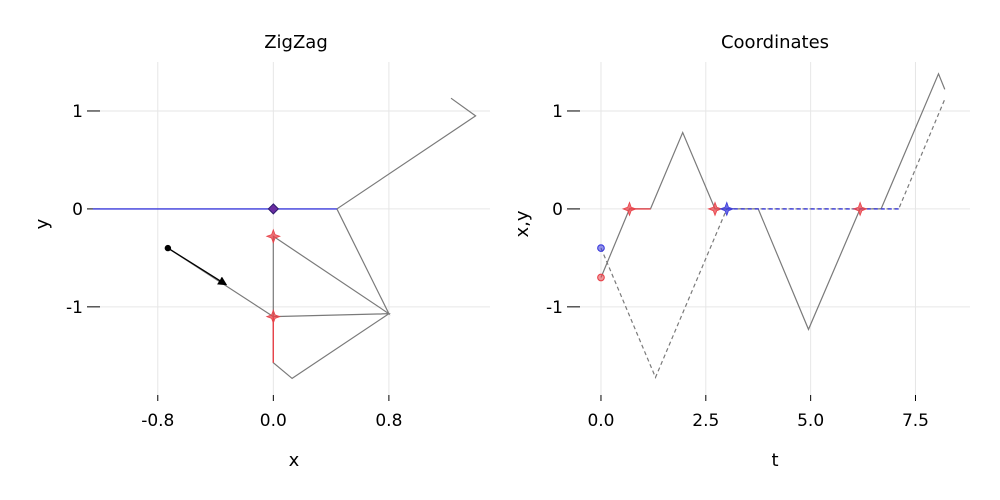 The height and width of the screenshot is (500, 1000). Describe the element at coordinates (727, 209) in the screenshot. I see `star-marker-blue` at that location.